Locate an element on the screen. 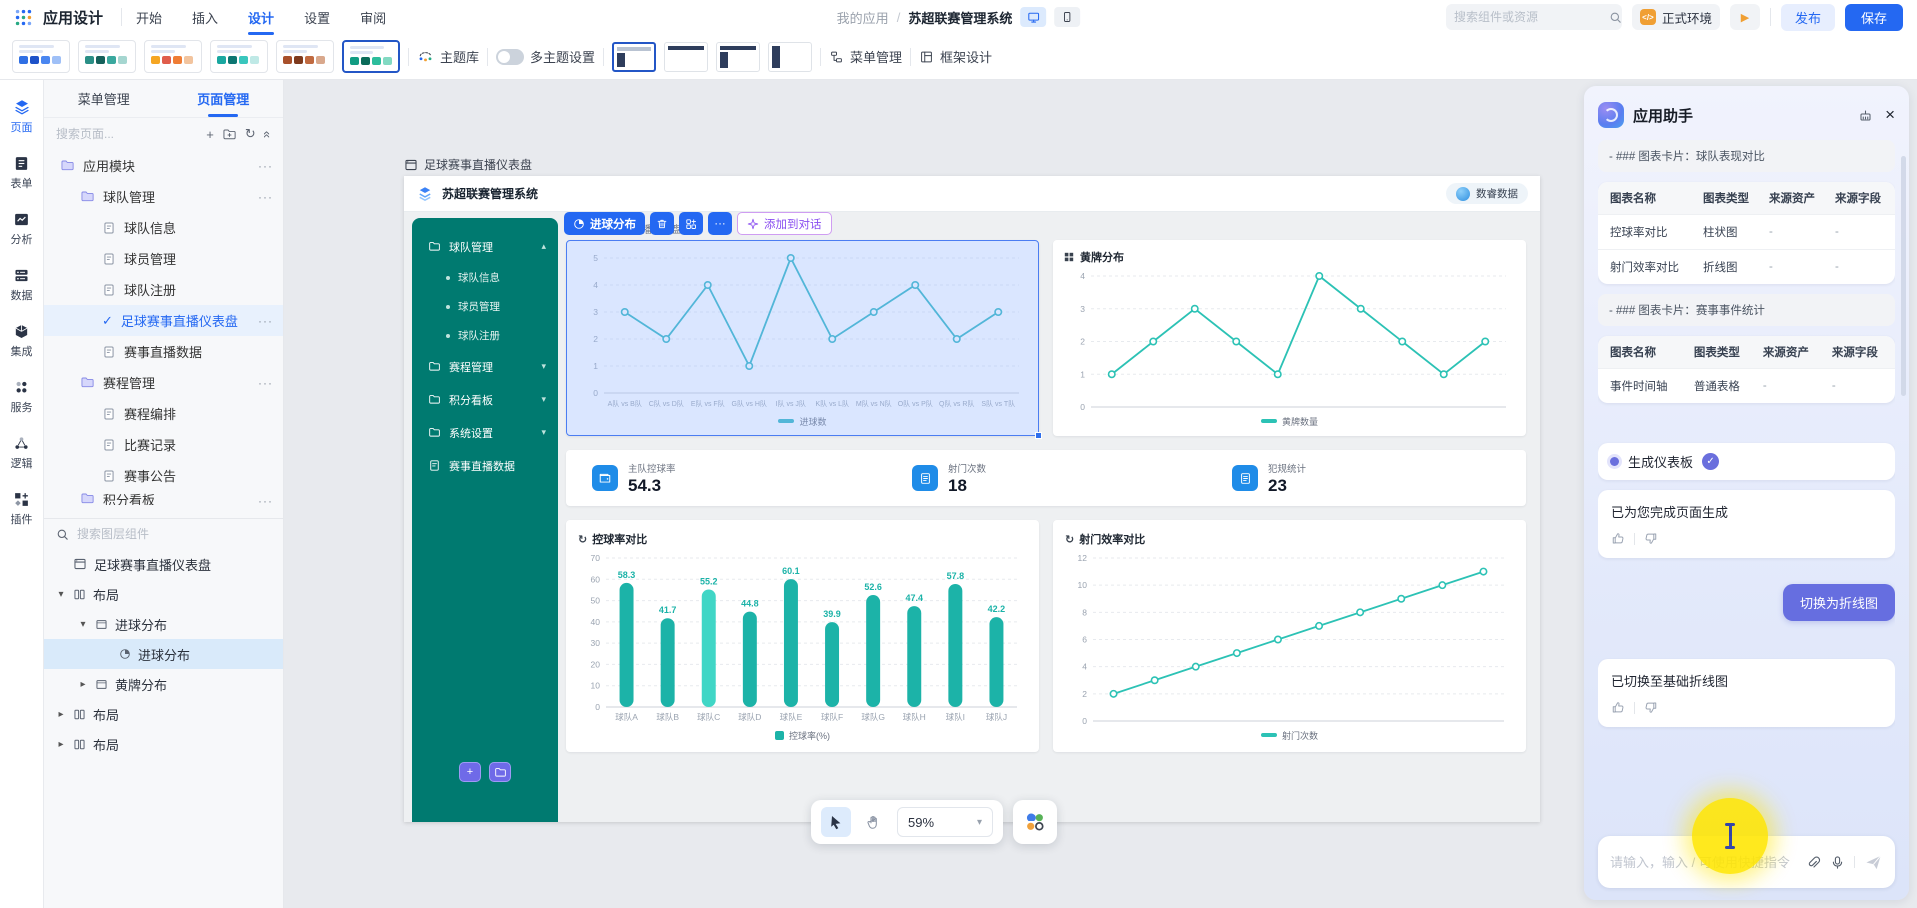 The image size is (1917, 908). top-menu-item: 插入 is located at coordinates (205, 18).